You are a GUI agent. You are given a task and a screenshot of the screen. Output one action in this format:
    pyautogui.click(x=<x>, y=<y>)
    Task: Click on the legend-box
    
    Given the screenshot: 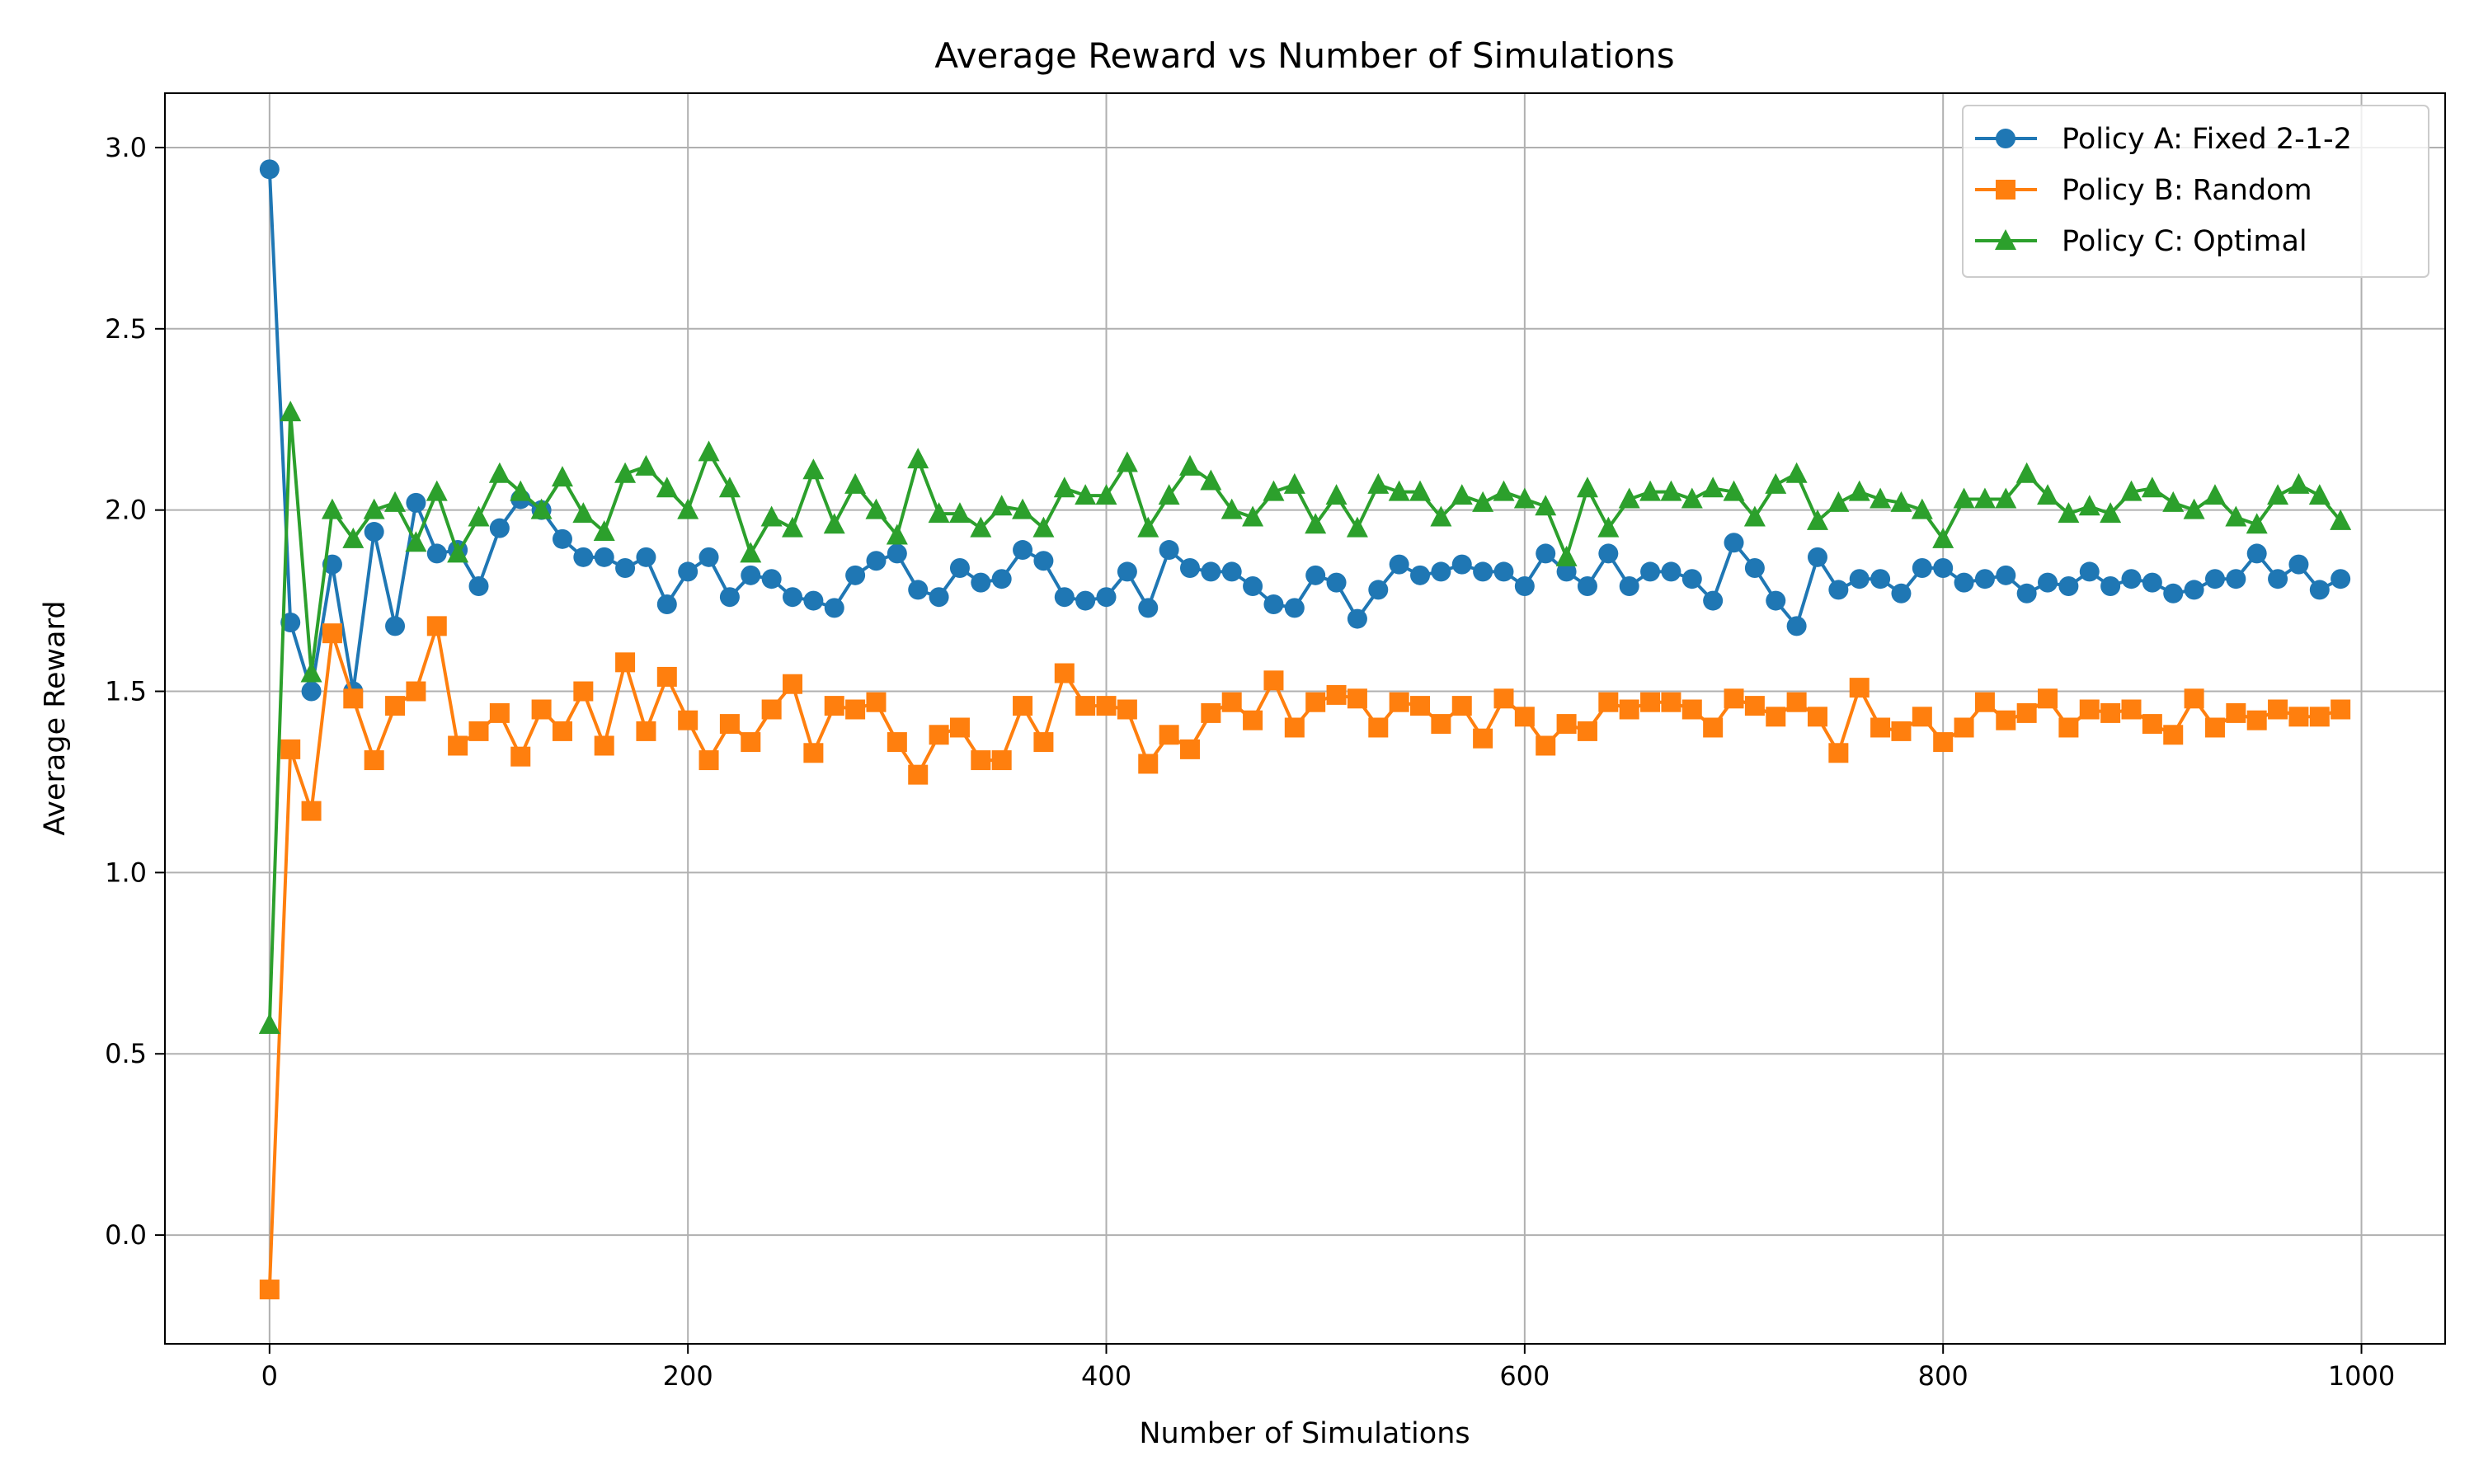 What is the action you would take?
    pyautogui.click(x=2195, y=191)
    